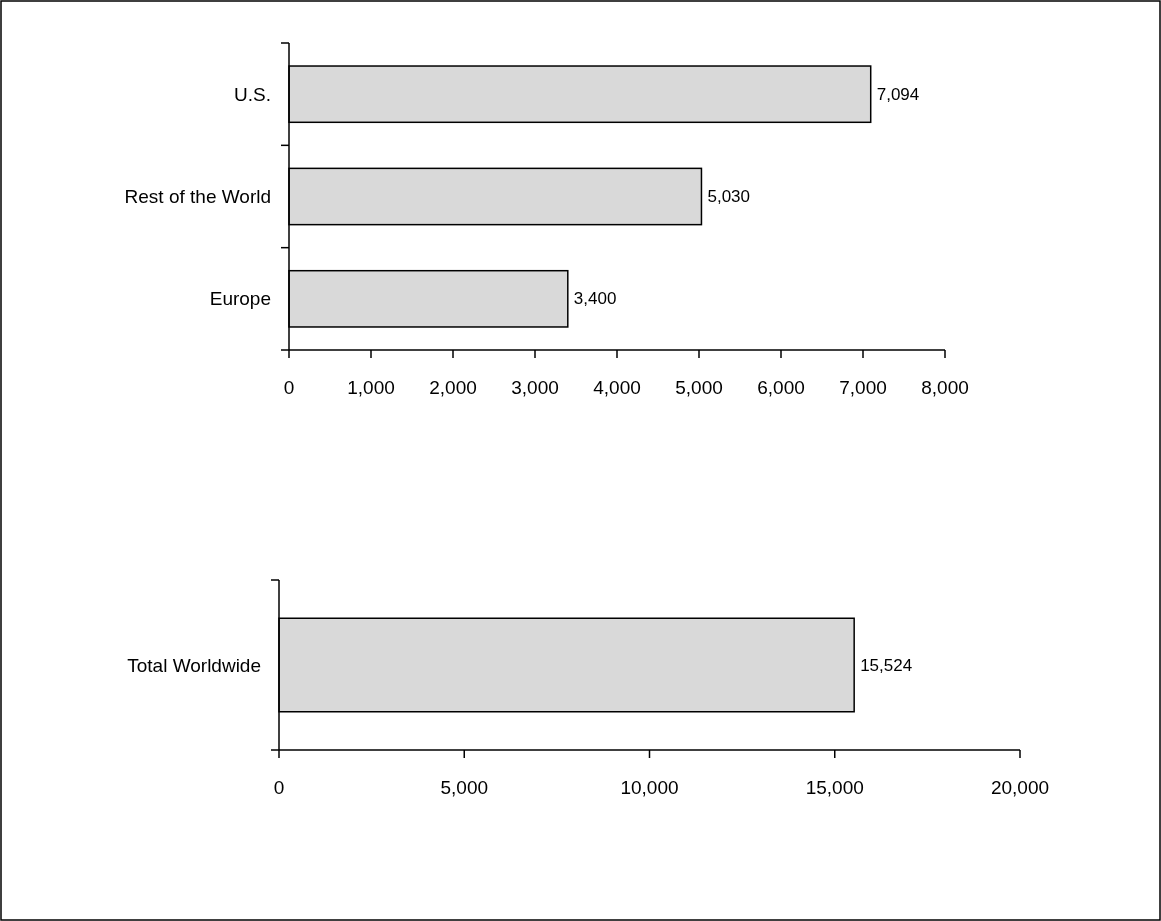 The image size is (1161, 921). What do you see at coordinates (886, 665) in the screenshot?
I see `data-label: 15,524` at bounding box center [886, 665].